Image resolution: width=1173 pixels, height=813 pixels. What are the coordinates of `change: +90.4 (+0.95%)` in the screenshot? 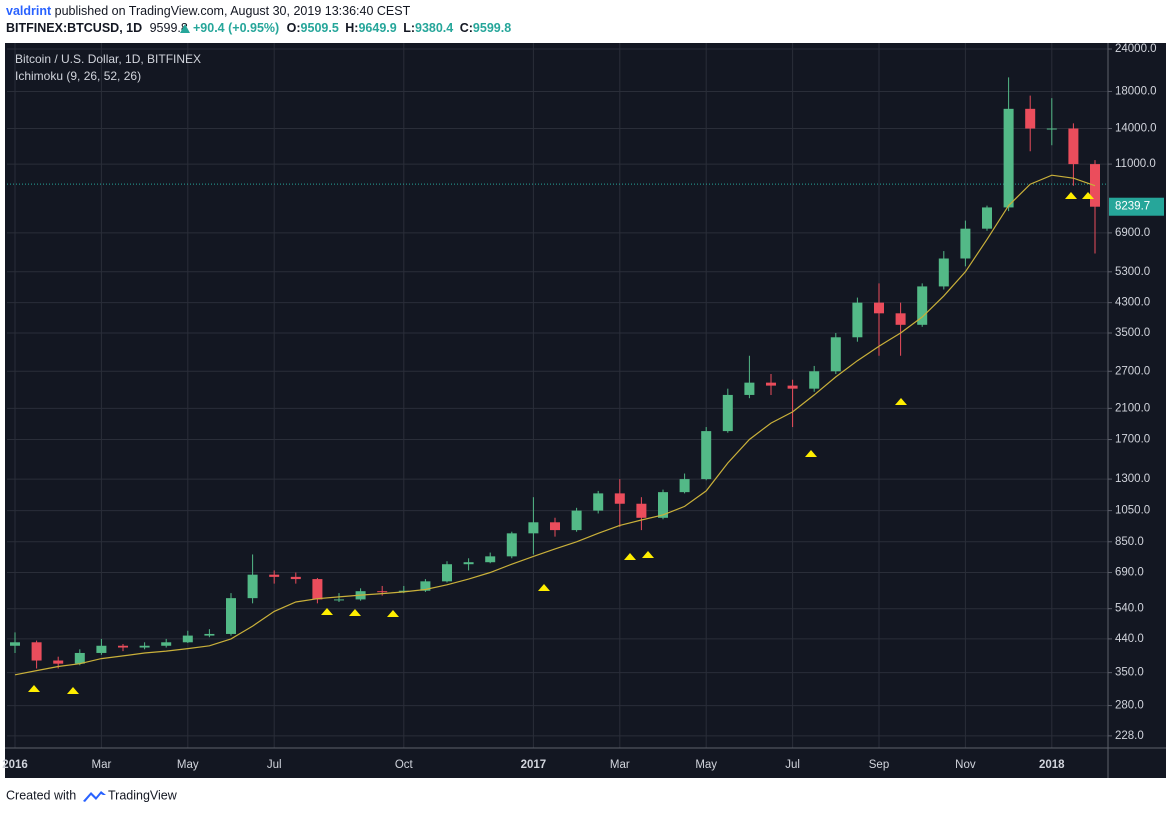 It's located at (236, 28).